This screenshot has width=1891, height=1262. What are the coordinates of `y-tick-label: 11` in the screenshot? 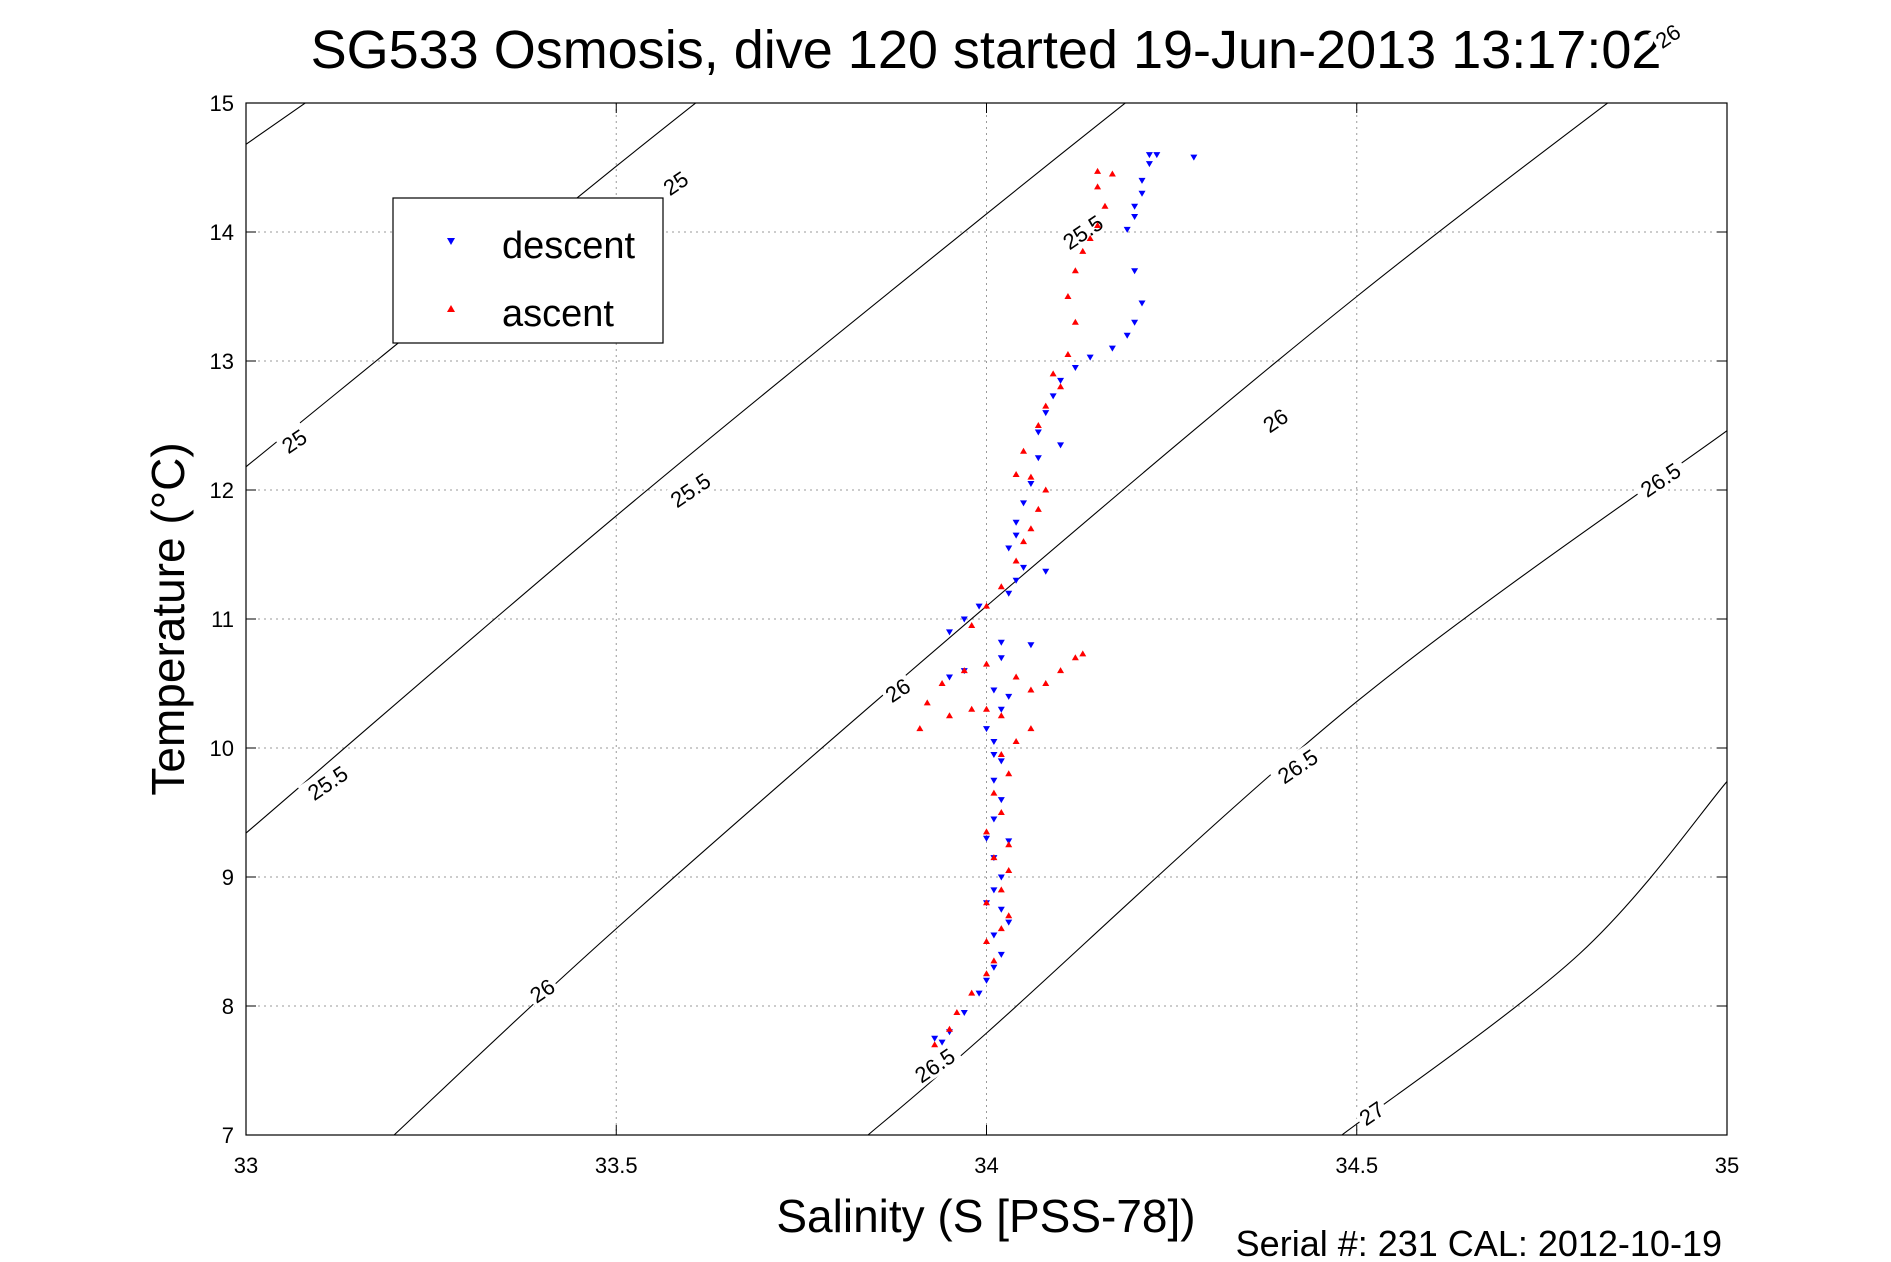 It's located at (222, 619).